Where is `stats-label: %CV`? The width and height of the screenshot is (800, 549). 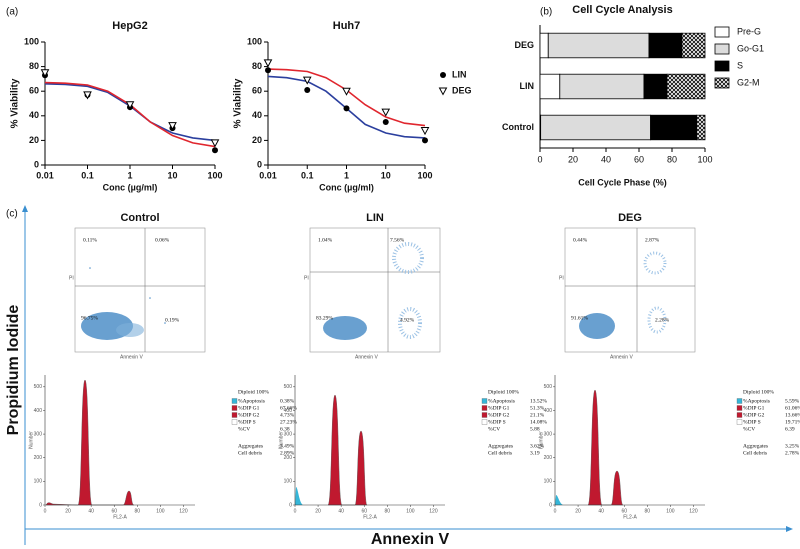 stats-label: %CV is located at coordinates (494, 429).